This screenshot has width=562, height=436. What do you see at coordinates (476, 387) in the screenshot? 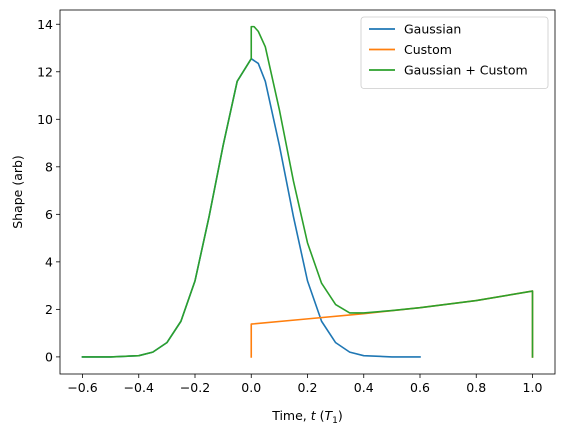
I see `x-tick-label: 0.8` at bounding box center [476, 387].